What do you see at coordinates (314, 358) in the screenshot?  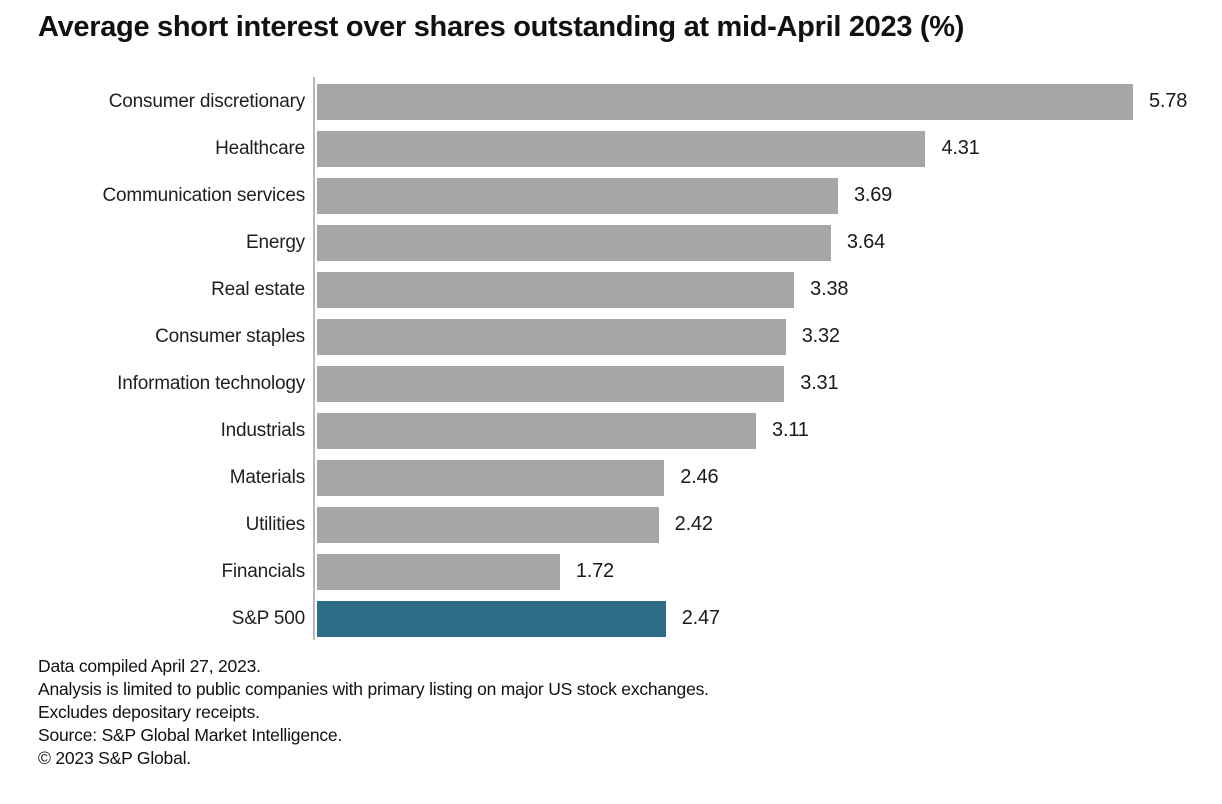 I see `y-axis-line` at bounding box center [314, 358].